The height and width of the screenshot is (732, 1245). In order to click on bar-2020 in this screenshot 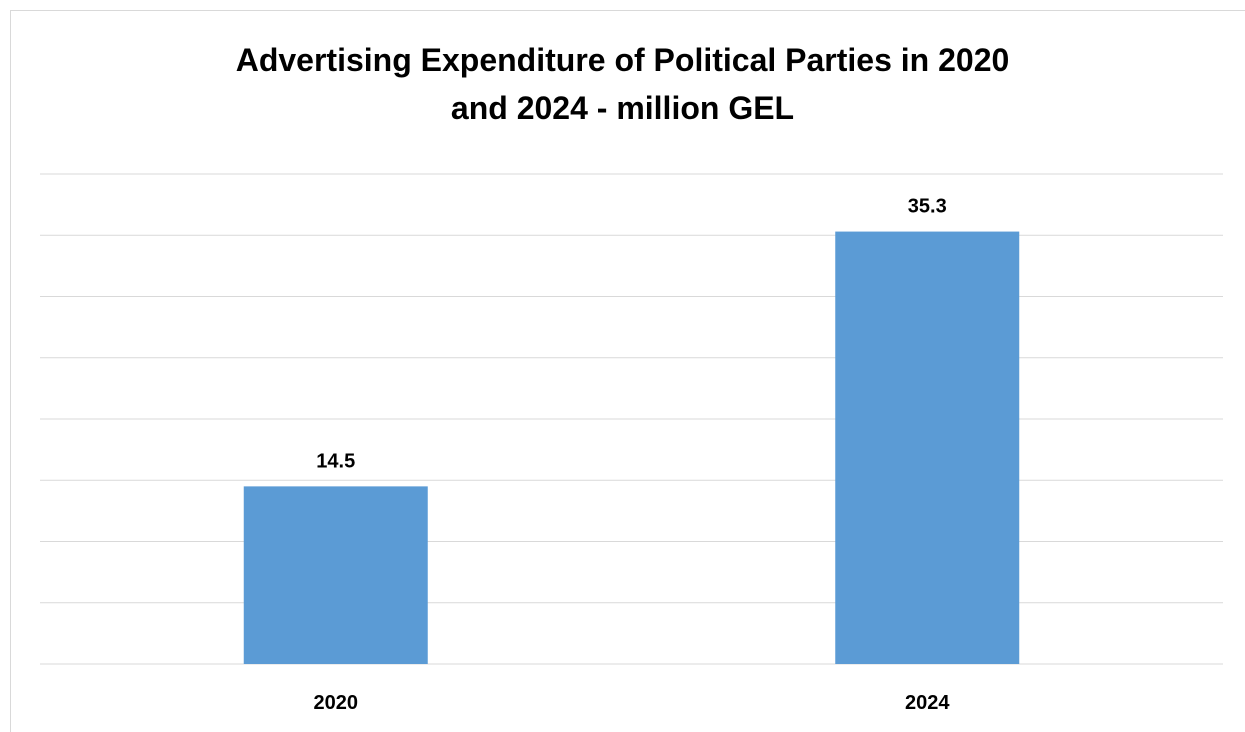, I will do `click(335, 575)`.